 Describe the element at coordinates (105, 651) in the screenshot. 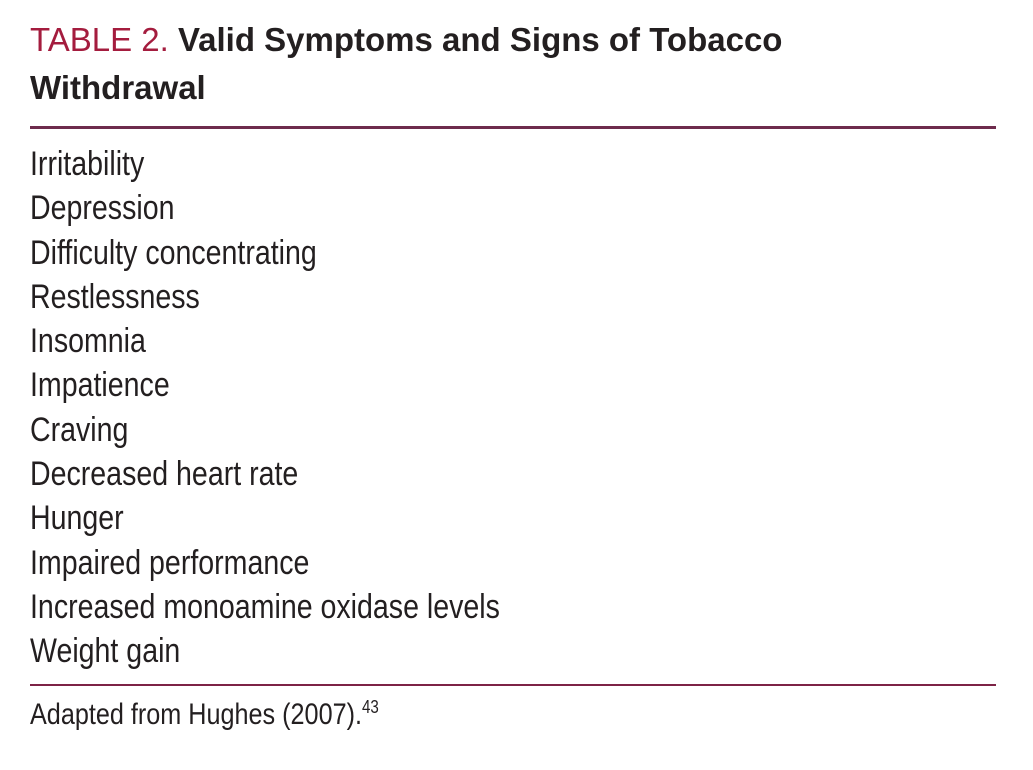

I see `list-item: Weight gain` at that location.